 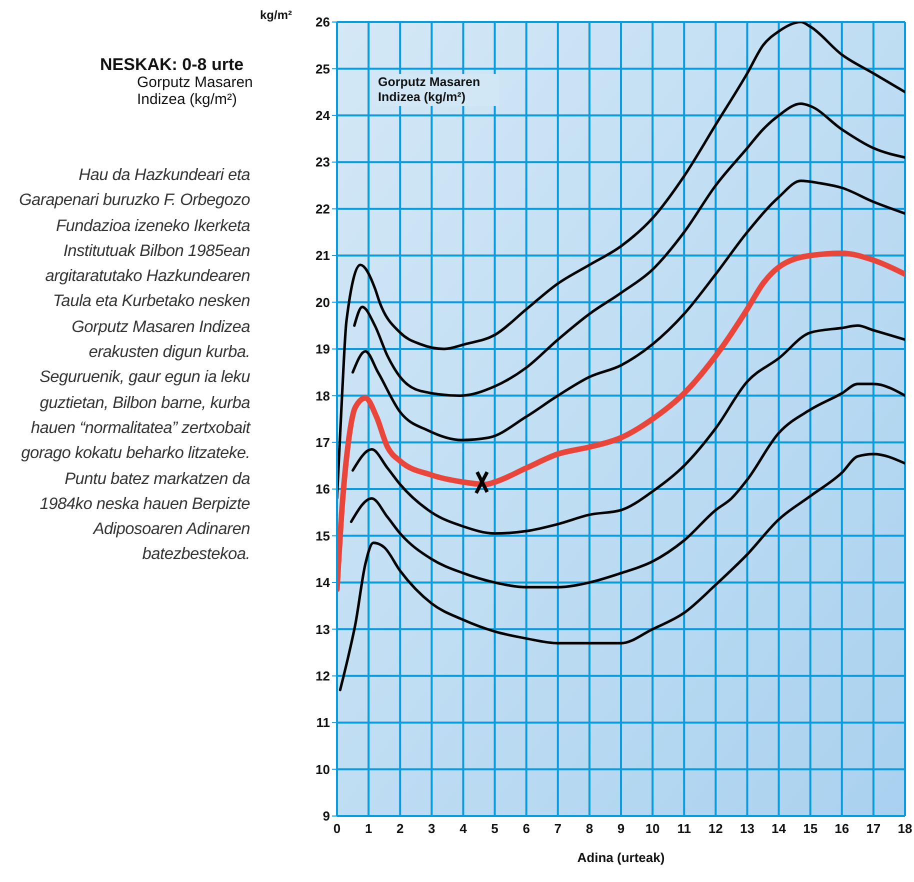 I want to click on x-tick-label: 0, so click(x=337, y=828).